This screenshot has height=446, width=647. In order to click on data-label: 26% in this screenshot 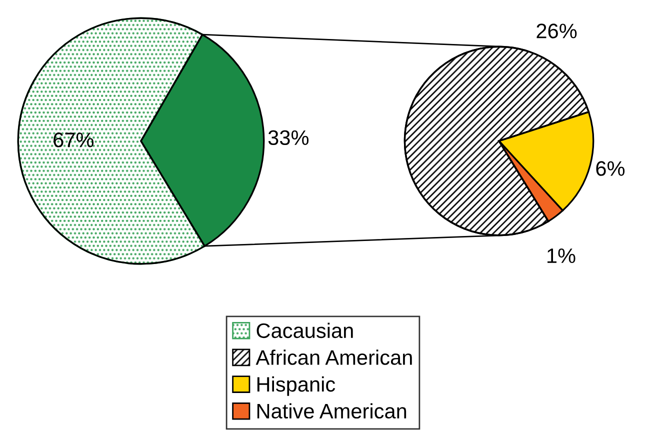, I will do `click(556, 31)`.